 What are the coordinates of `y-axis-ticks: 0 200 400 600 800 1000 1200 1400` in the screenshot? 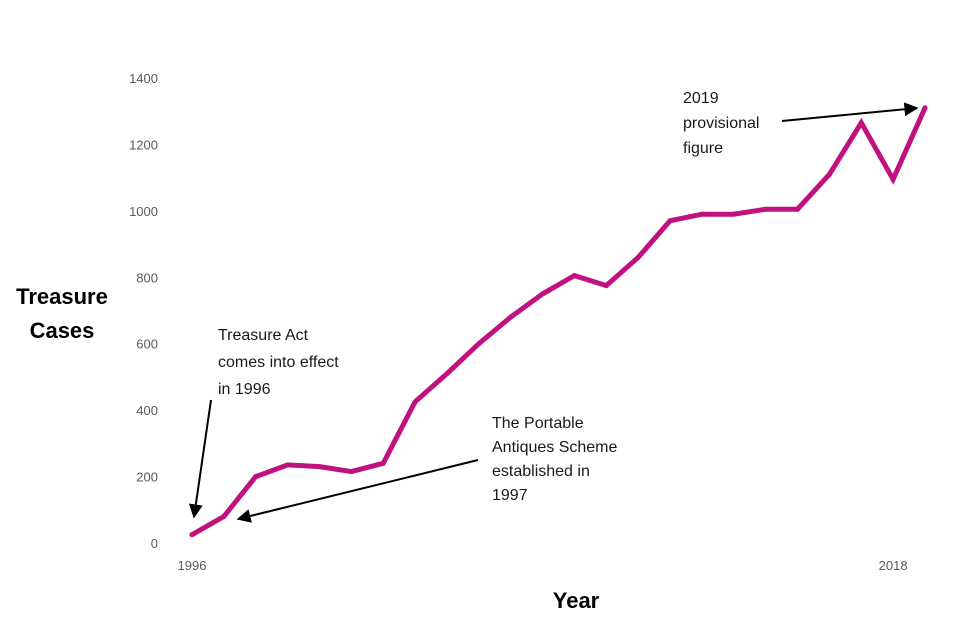 It's located at (143, 311).